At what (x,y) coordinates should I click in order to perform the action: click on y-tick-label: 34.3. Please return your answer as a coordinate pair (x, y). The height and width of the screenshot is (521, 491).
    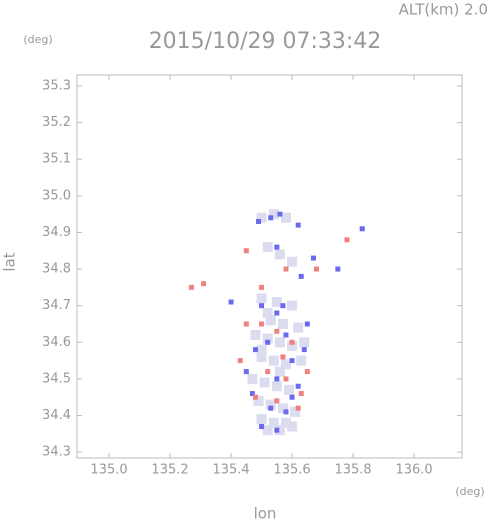
    Looking at the image, I should click on (56, 452).